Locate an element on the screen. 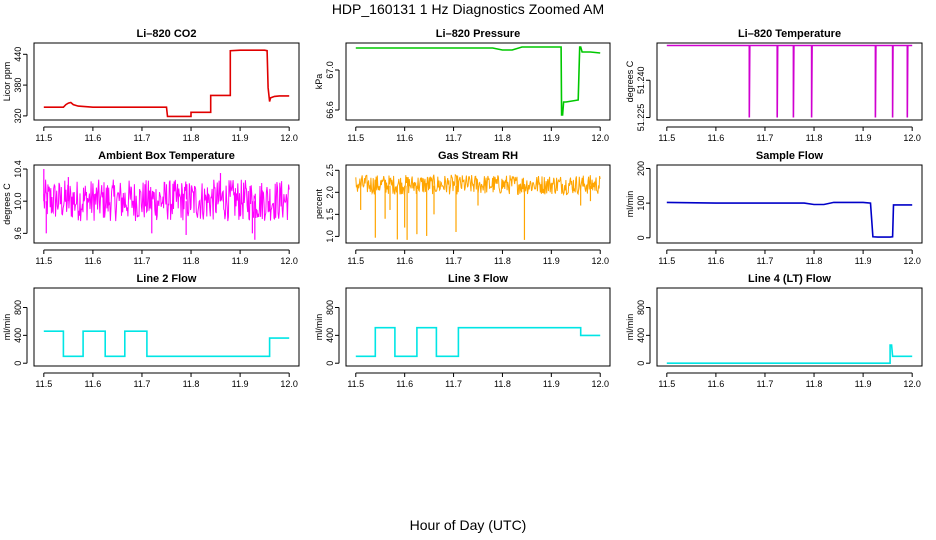 Image resolution: width=936 pixels, height=540 pixels. y-axis-label: kPa is located at coordinates (319, 82).